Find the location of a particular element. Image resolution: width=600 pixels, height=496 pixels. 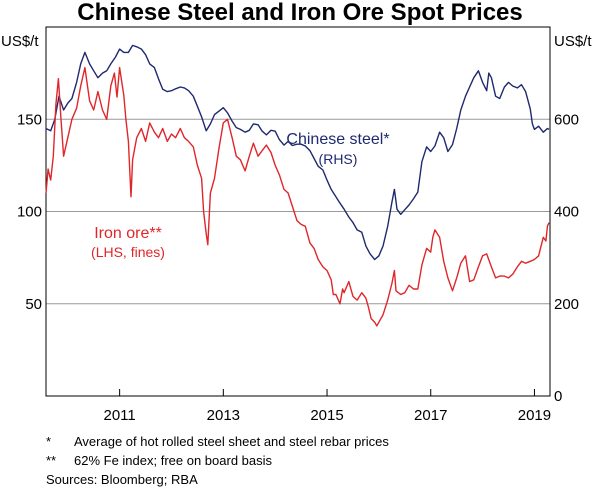

right-tick-label: 0 is located at coordinates (558, 396).